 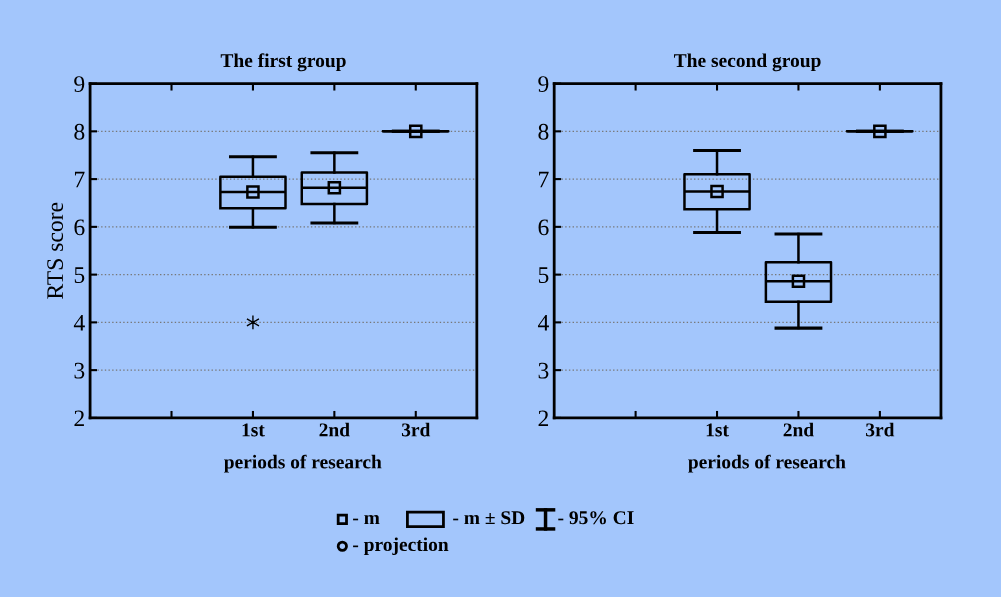 What do you see at coordinates (55, 250) in the screenshot?
I see `y-axis-title: RTS score` at bounding box center [55, 250].